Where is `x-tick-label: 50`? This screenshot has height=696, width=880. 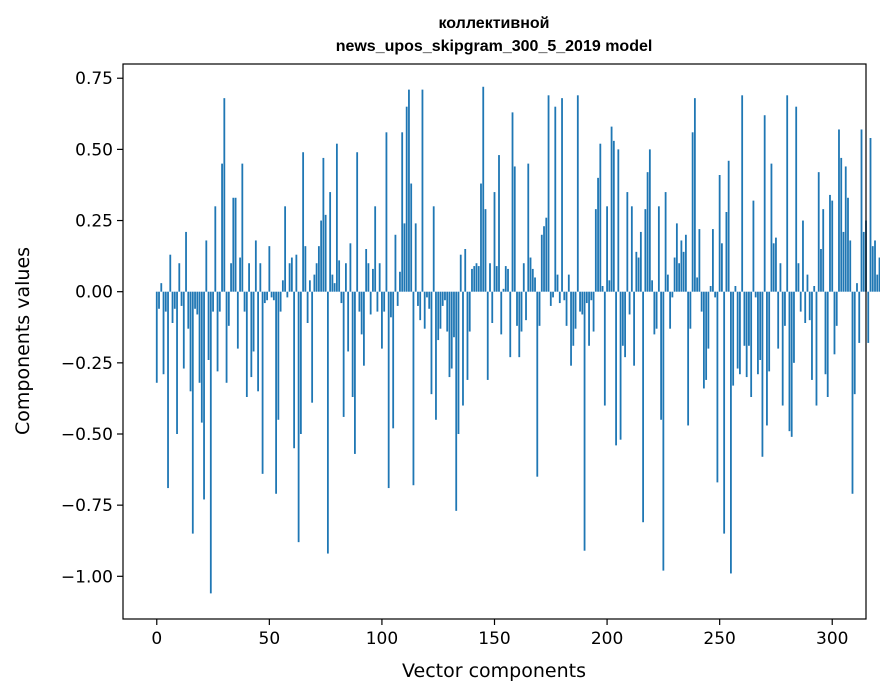
x-tick-label: 50 is located at coordinates (270, 639).